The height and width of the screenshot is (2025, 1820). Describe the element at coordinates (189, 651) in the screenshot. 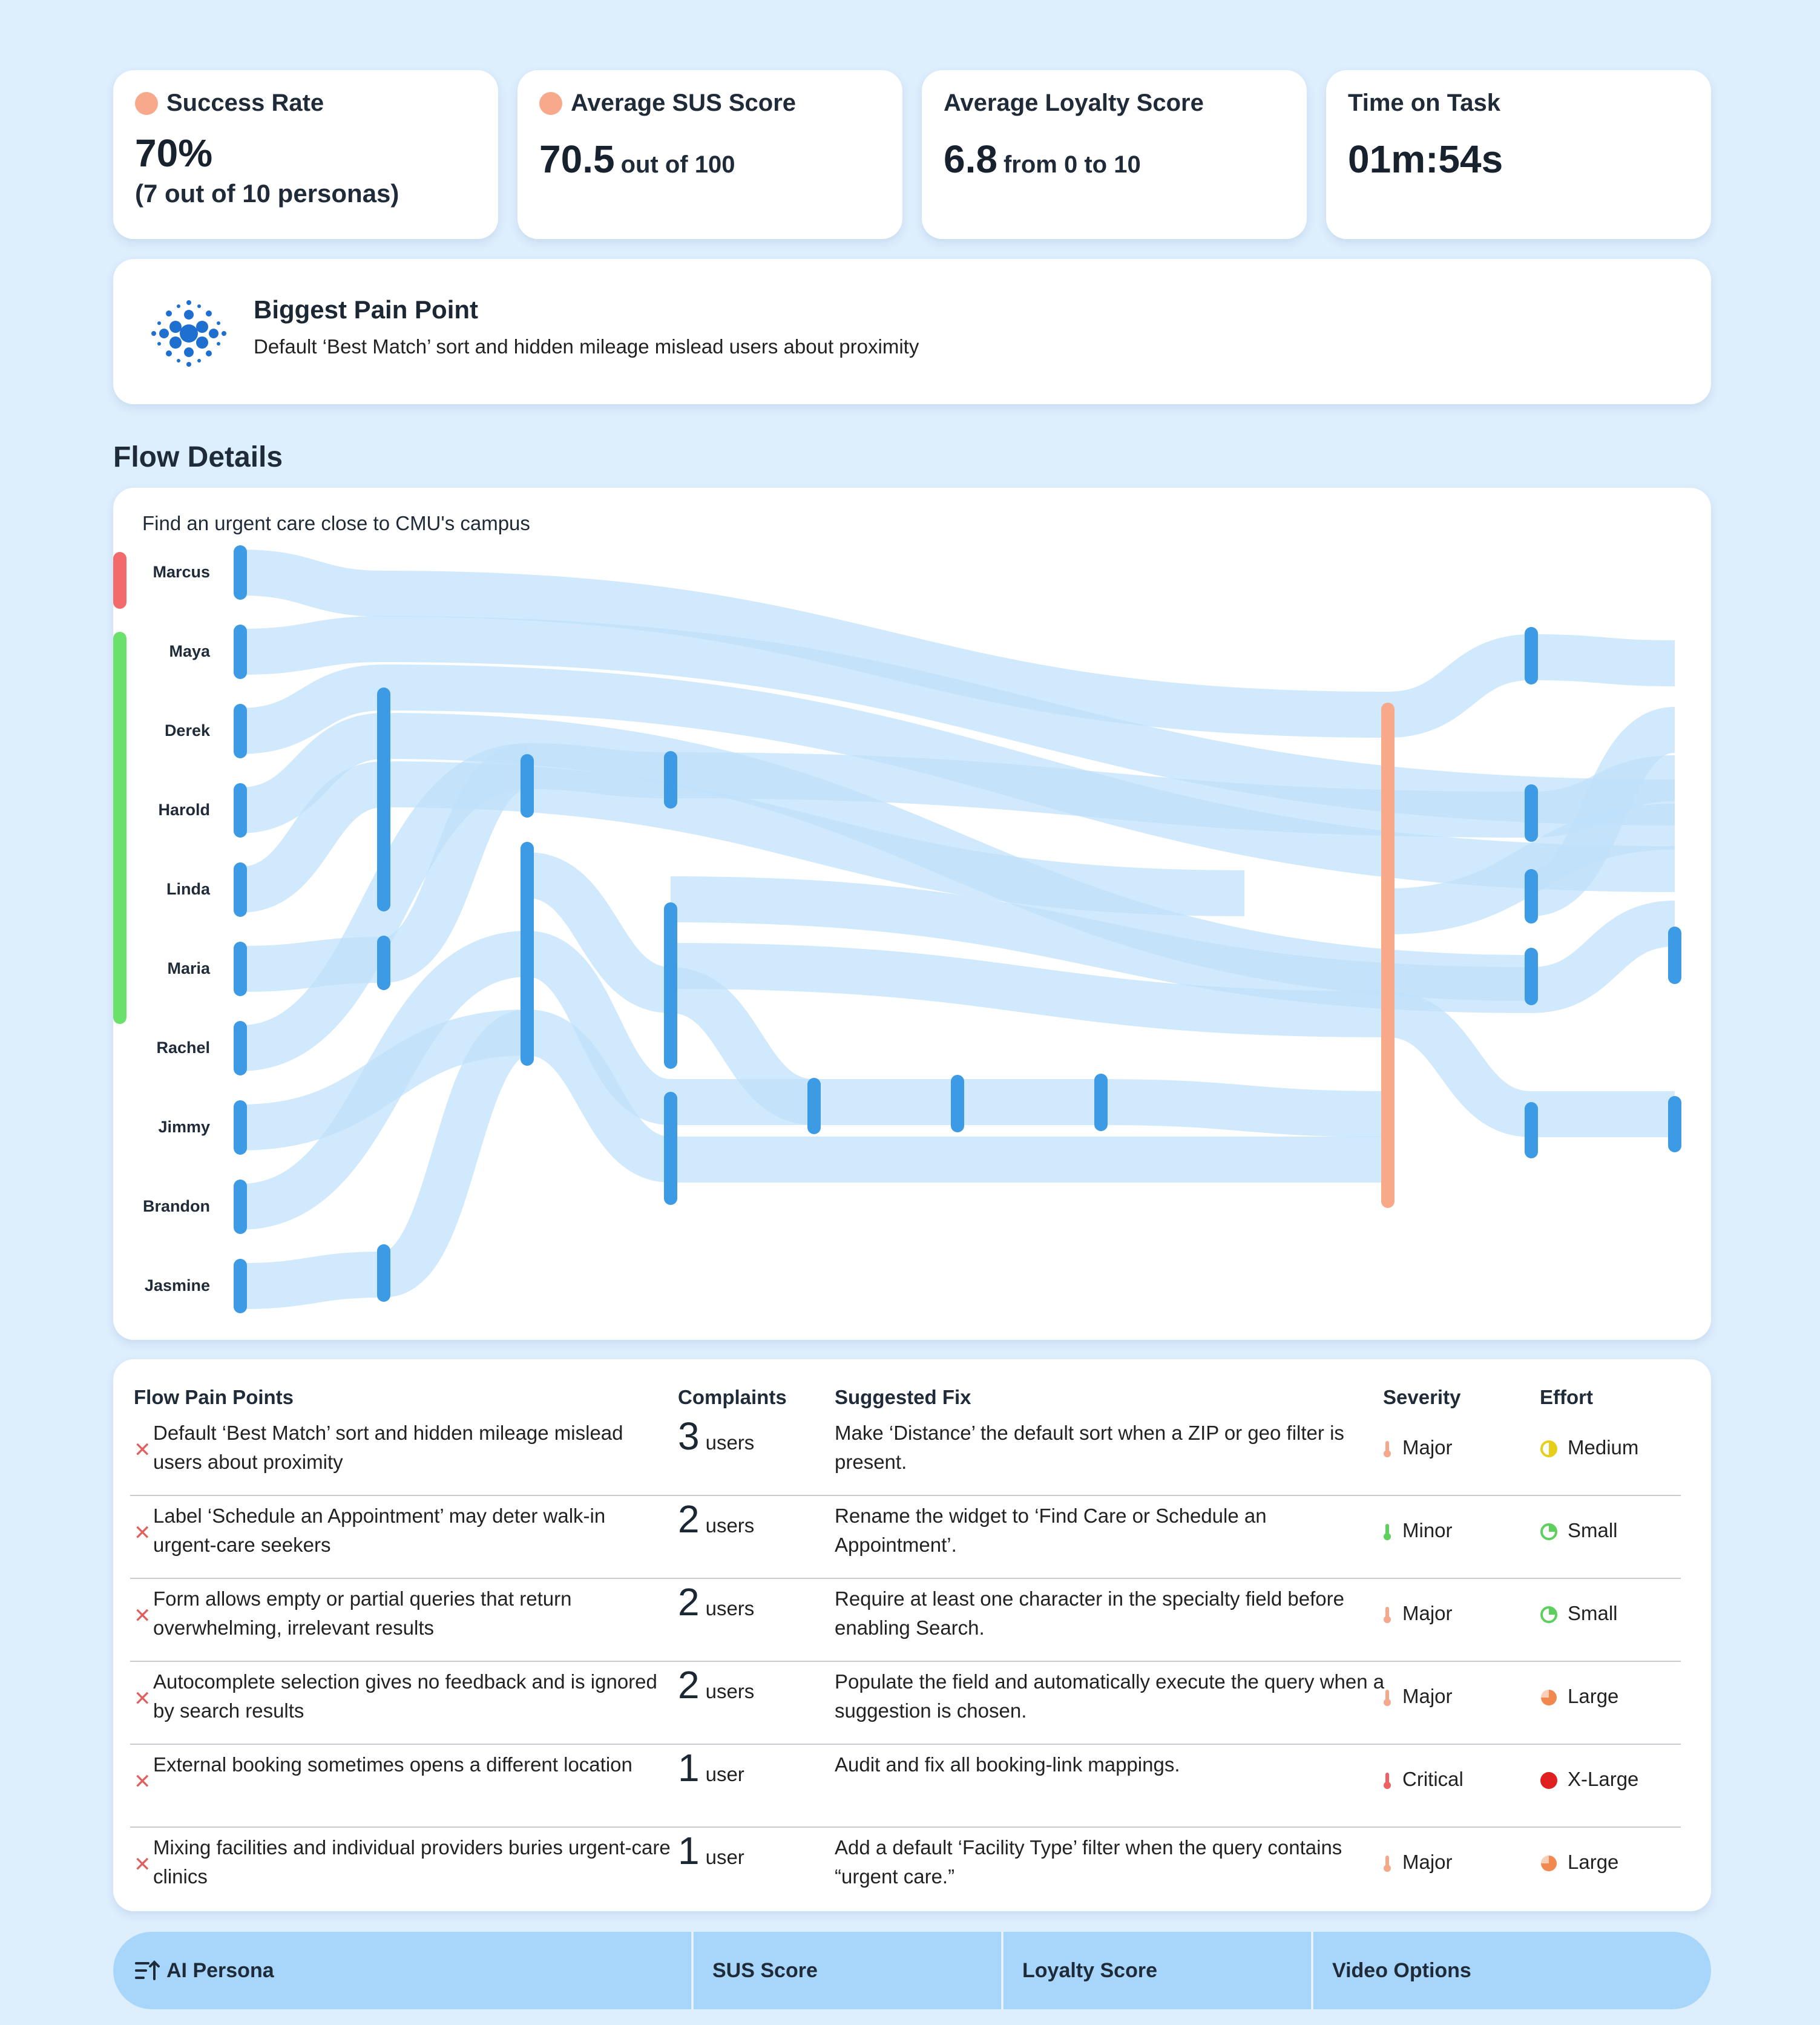

I see `persona-label: Maya` at that location.